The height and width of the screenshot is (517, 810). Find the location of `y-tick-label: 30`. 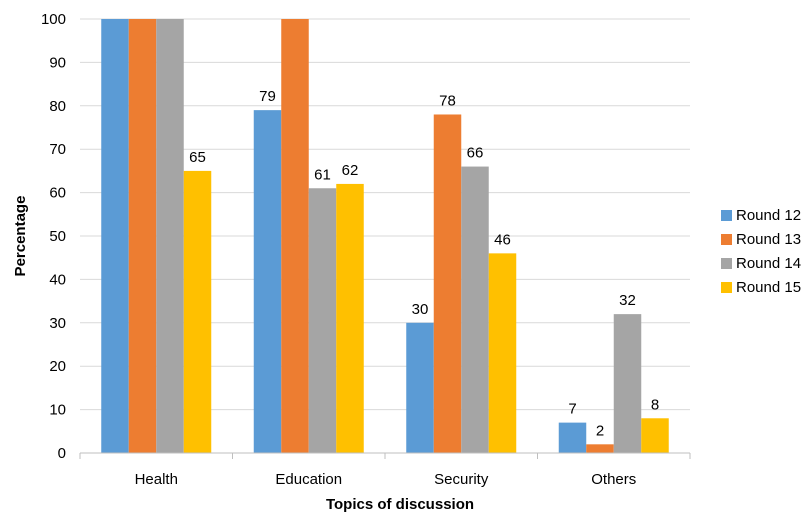

y-tick-label: 30 is located at coordinates (57, 323).